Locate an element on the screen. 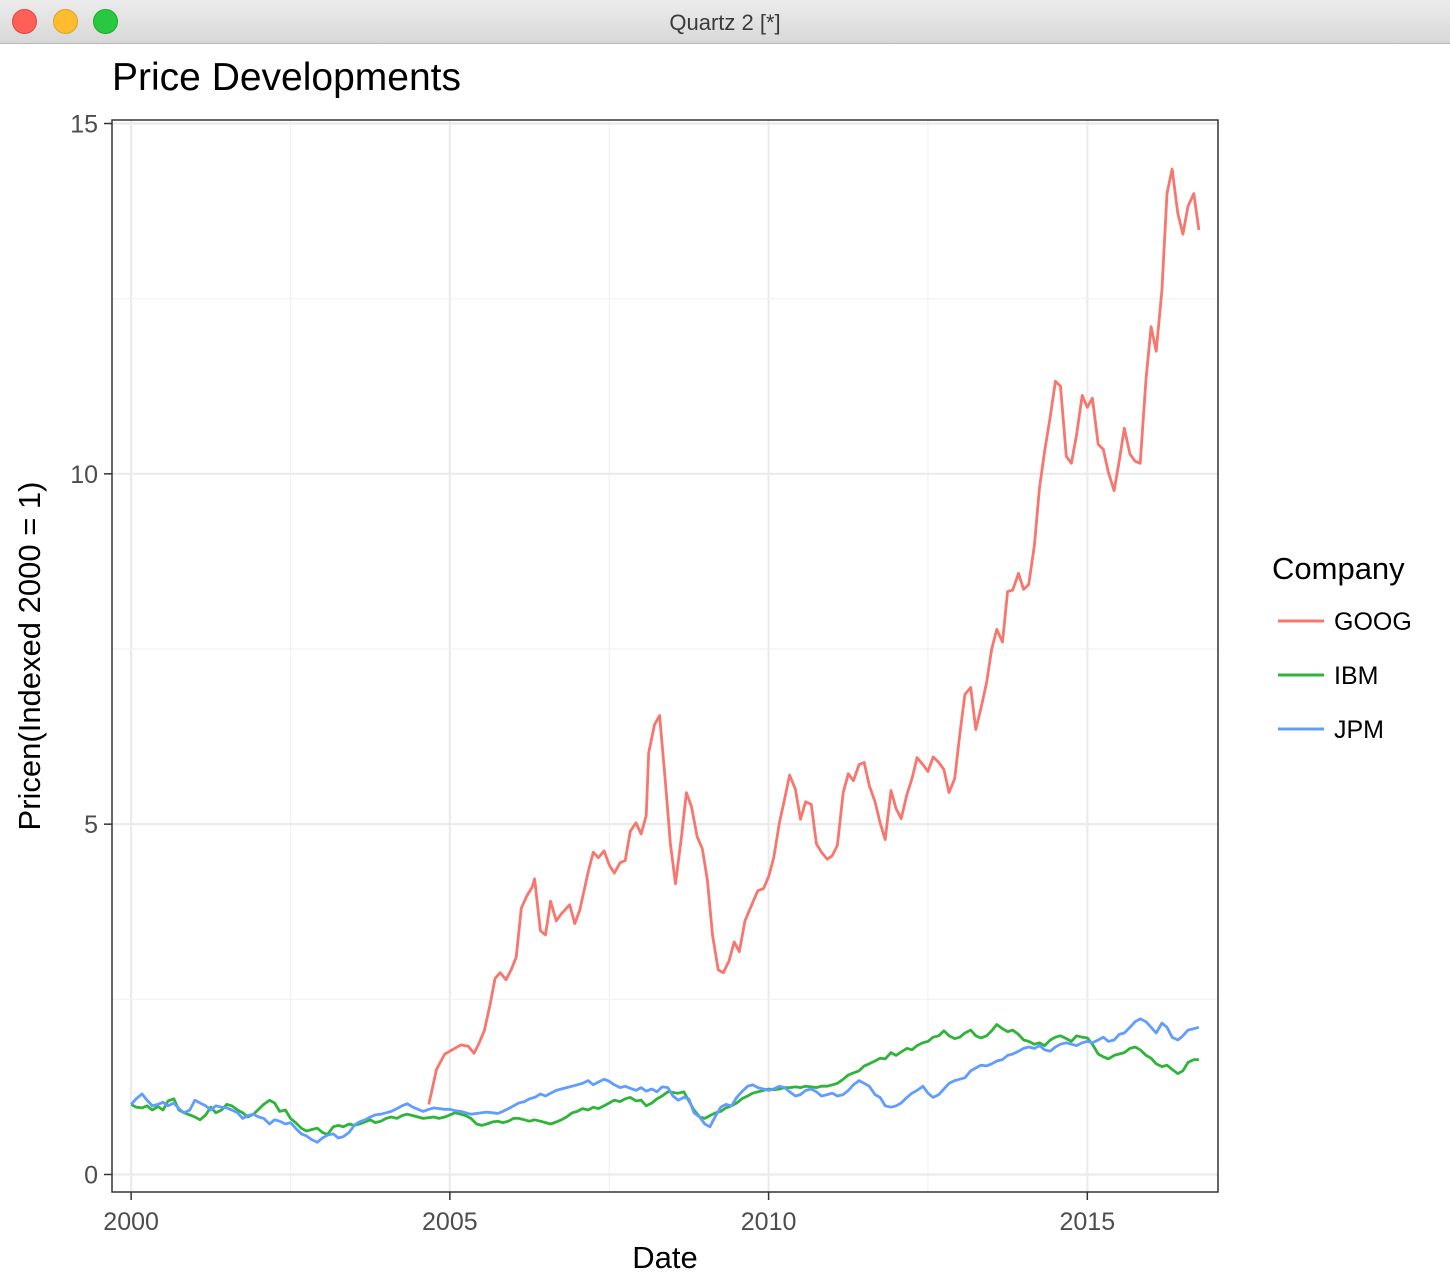 The width and height of the screenshot is (1450, 1288). legend-label-goog: GOOG is located at coordinates (1373, 622).